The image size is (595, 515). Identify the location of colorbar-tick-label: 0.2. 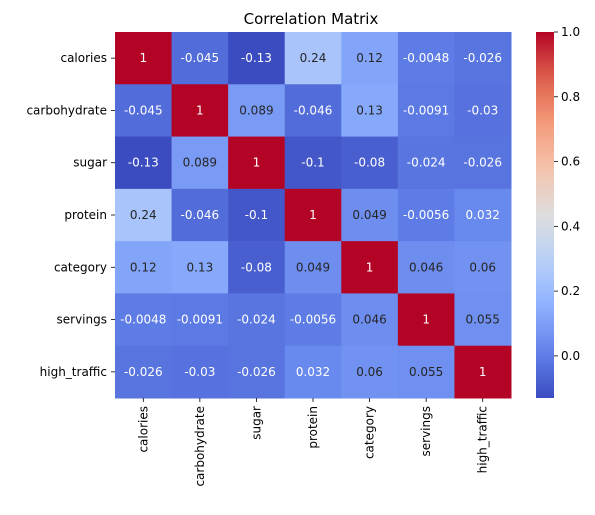
(570, 291).